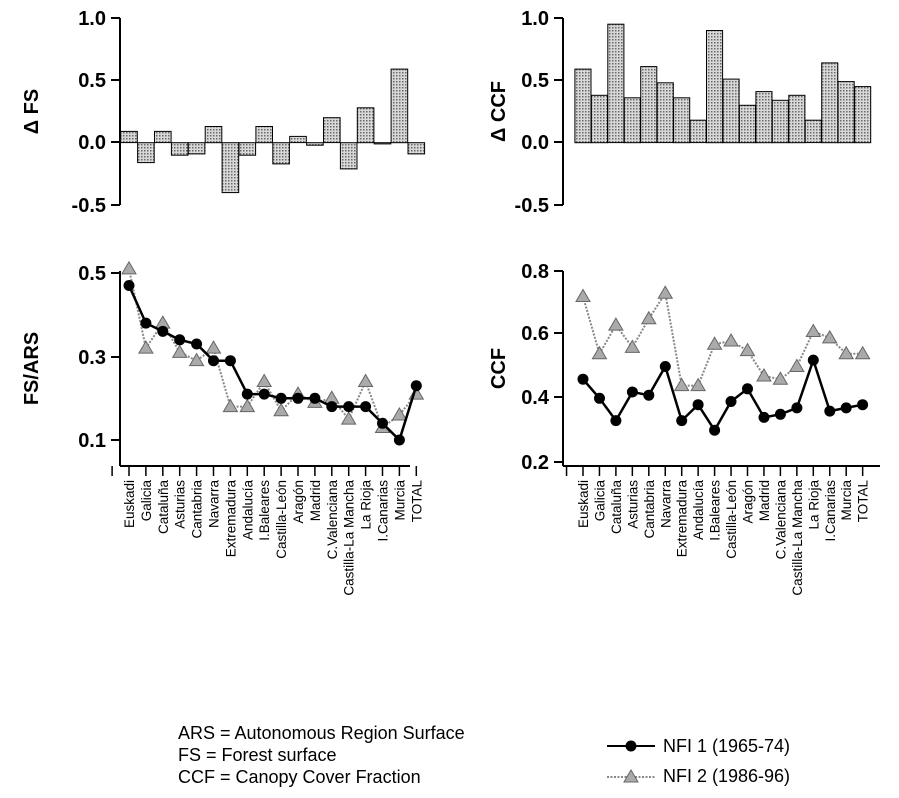 The height and width of the screenshot is (798, 899). I want to click on x-tick-label: Aragón, so click(298, 502).